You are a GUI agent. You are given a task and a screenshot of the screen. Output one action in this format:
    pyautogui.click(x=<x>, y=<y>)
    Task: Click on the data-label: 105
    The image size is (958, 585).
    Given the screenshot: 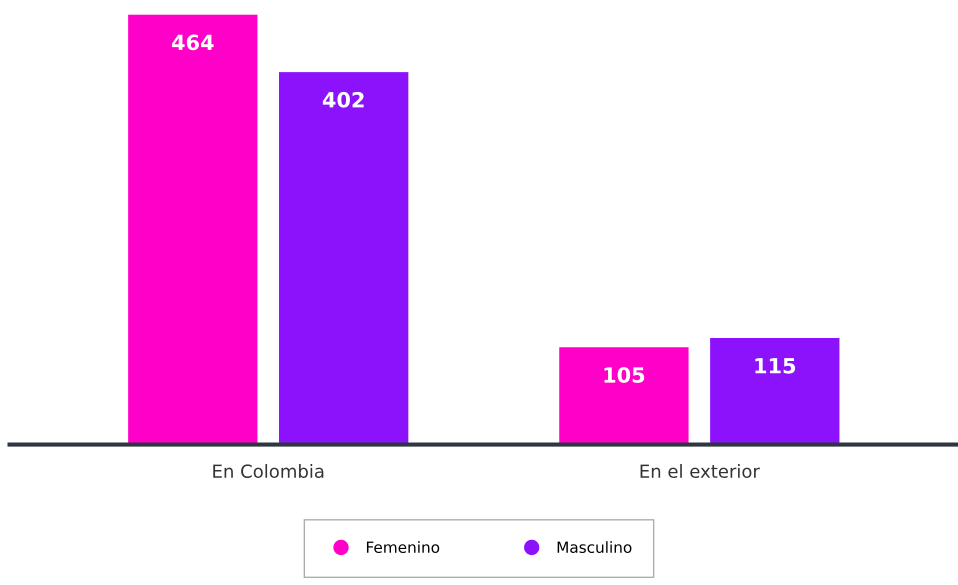 What is the action you would take?
    pyautogui.click(x=624, y=375)
    